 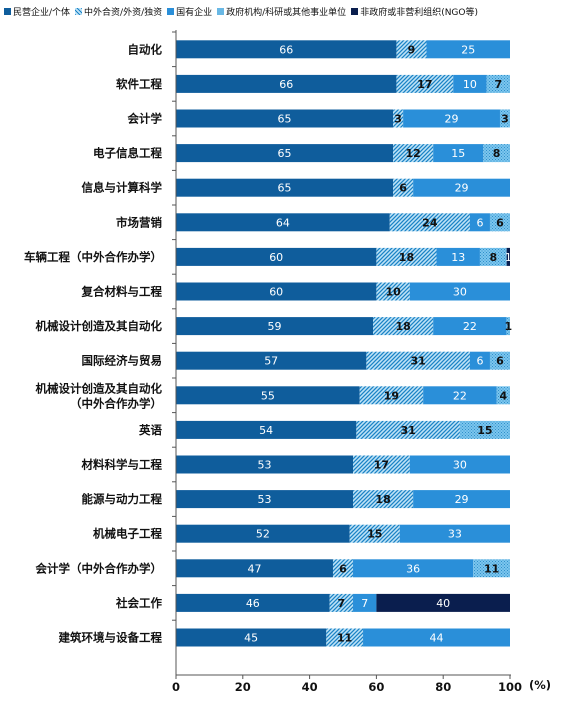 I want to click on value-label: 66, so click(x=286, y=49).